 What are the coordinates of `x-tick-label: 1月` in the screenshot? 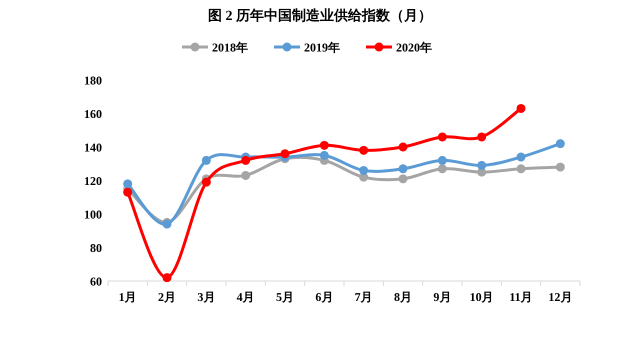 It's located at (127, 297).